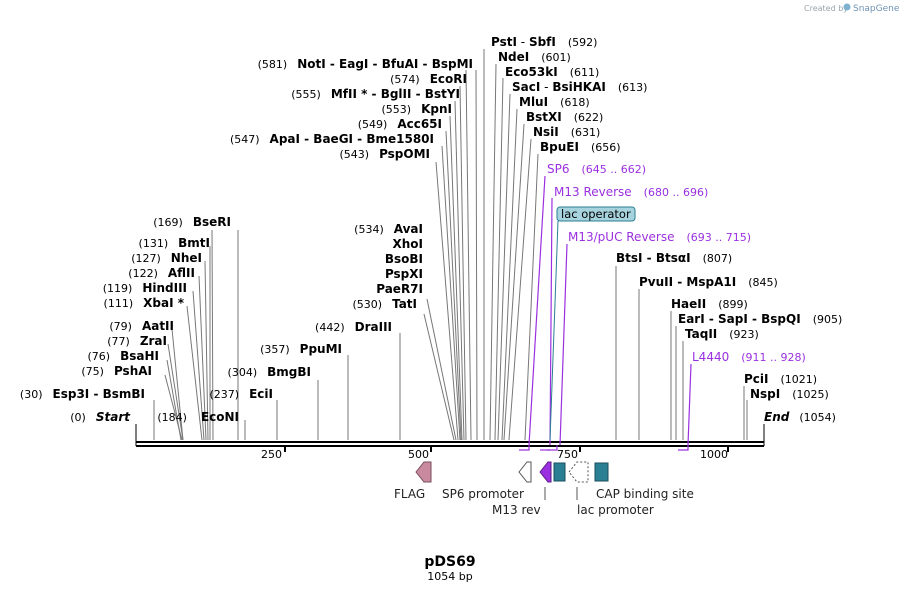  I want to click on enzyme-label: (184) EcoNI, so click(198, 417).